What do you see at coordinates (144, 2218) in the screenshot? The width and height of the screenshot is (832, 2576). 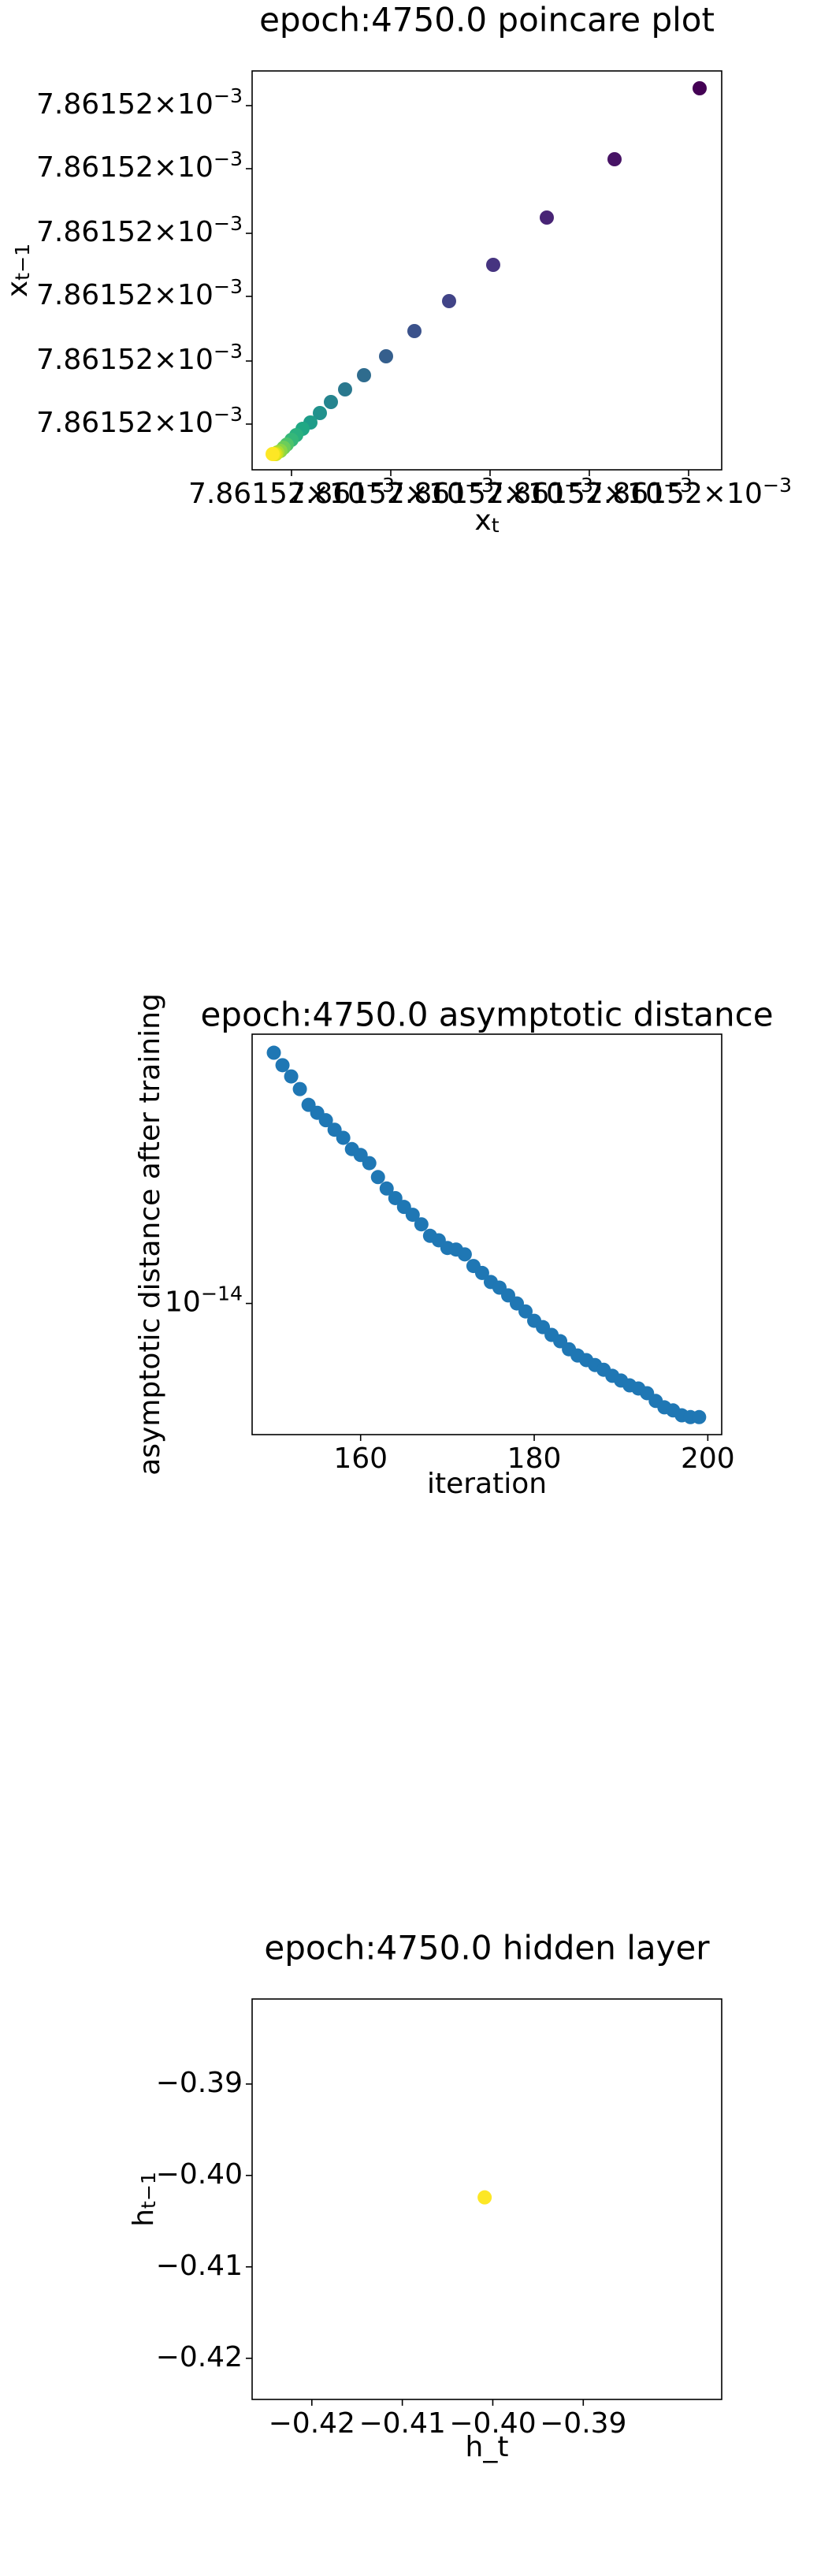 I see `y-axis-label-main: h` at bounding box center [144, 2218].